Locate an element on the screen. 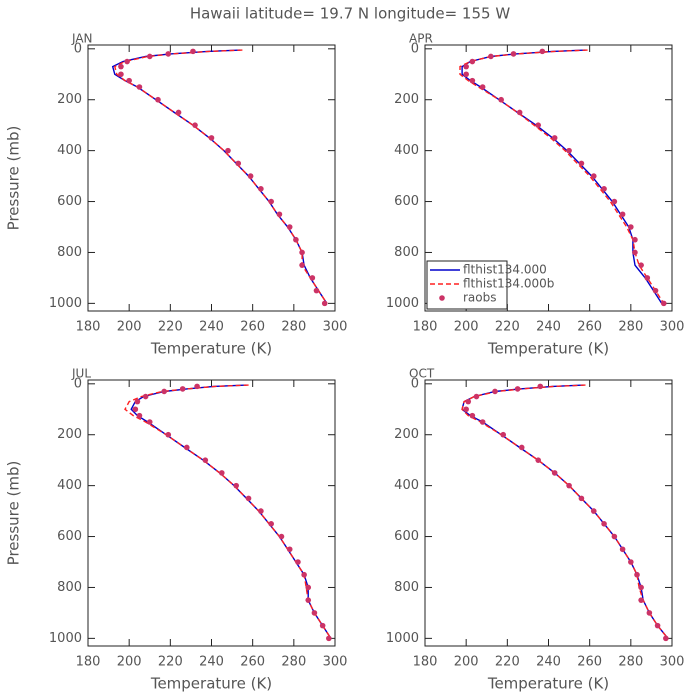  x-tick-label: 200 is located at coordinates (466, 327).